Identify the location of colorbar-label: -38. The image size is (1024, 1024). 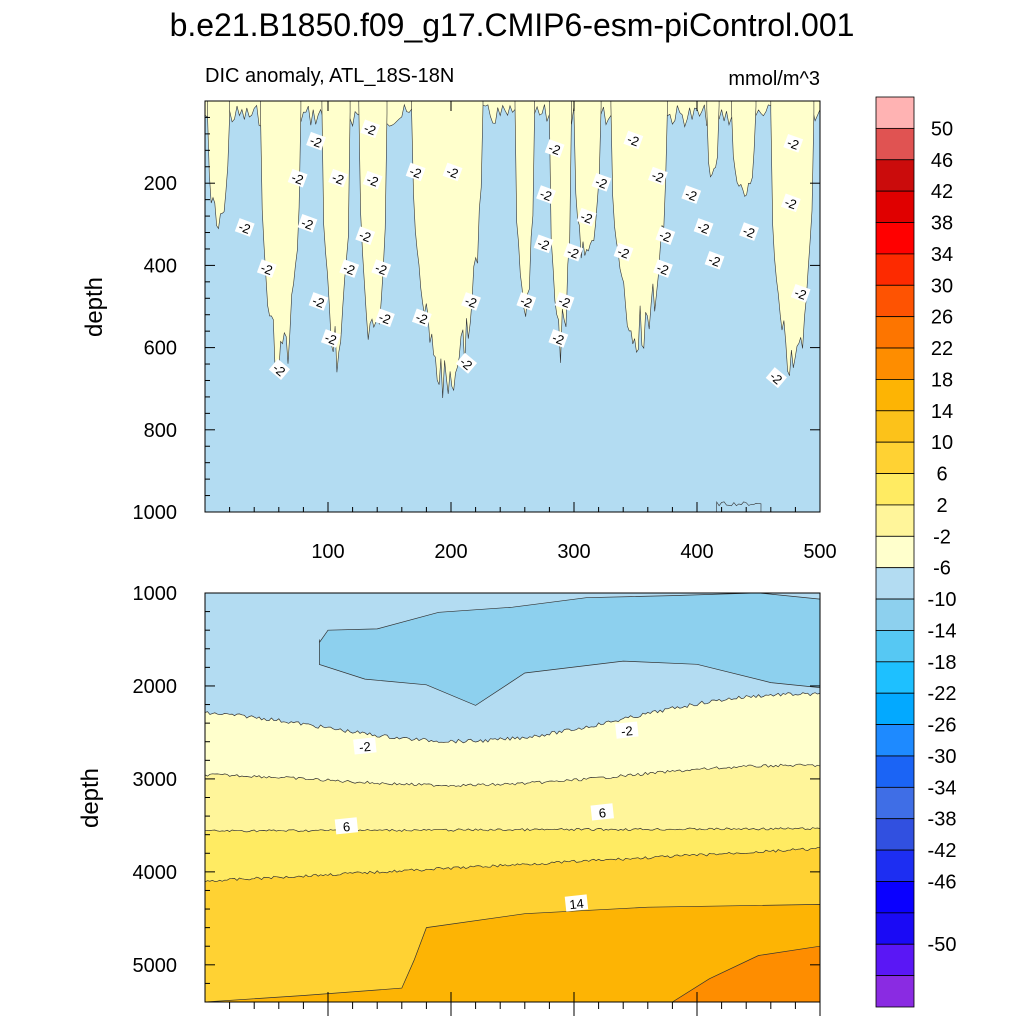
(942, 820).